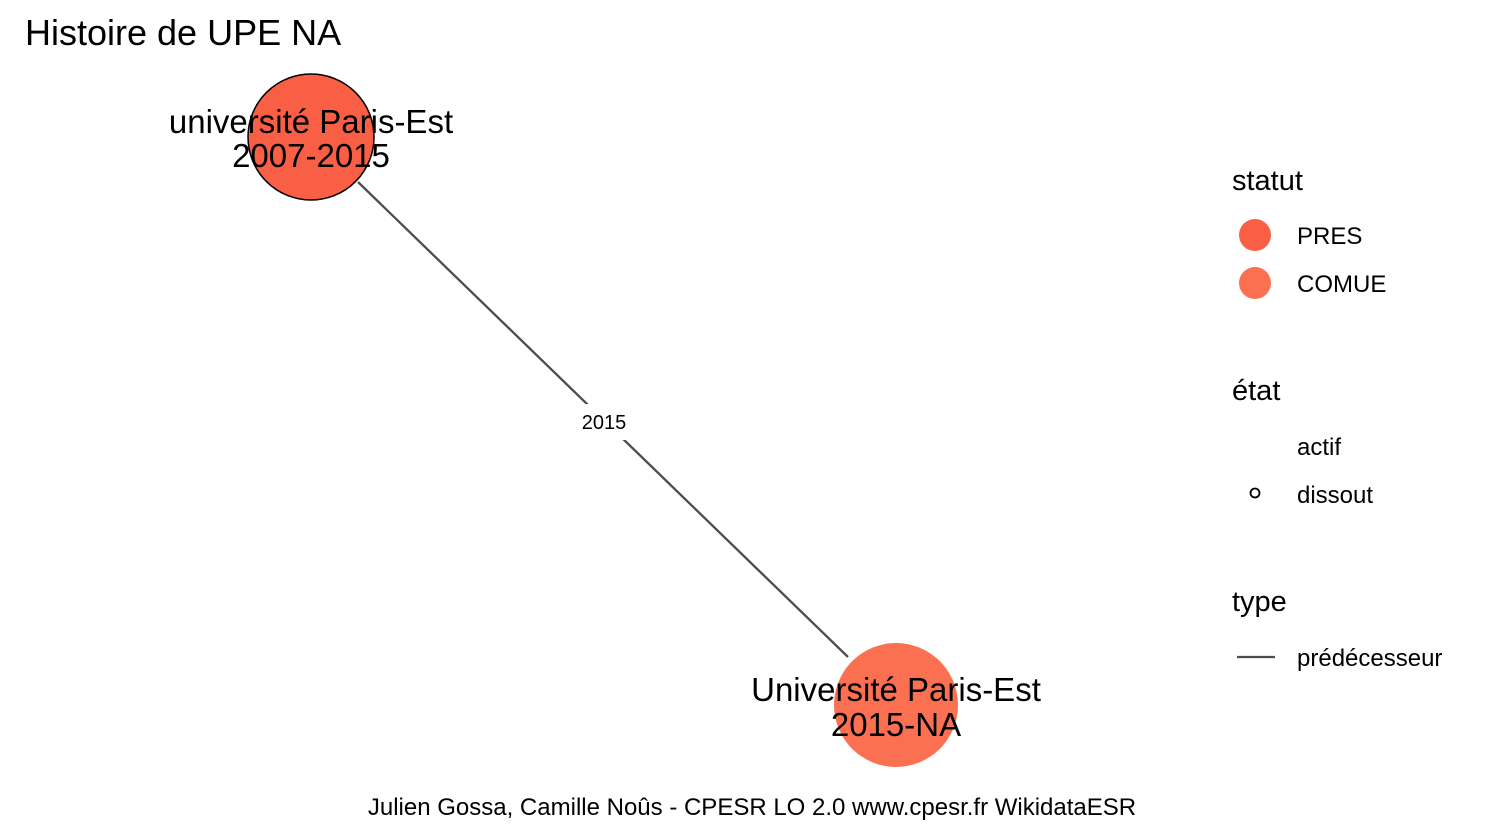 This screenshot has height=839, width=1492. Describe the element at coordinates (311, 121) in the screenshot. I see `node-1-name: université Paris-Est` at that location.